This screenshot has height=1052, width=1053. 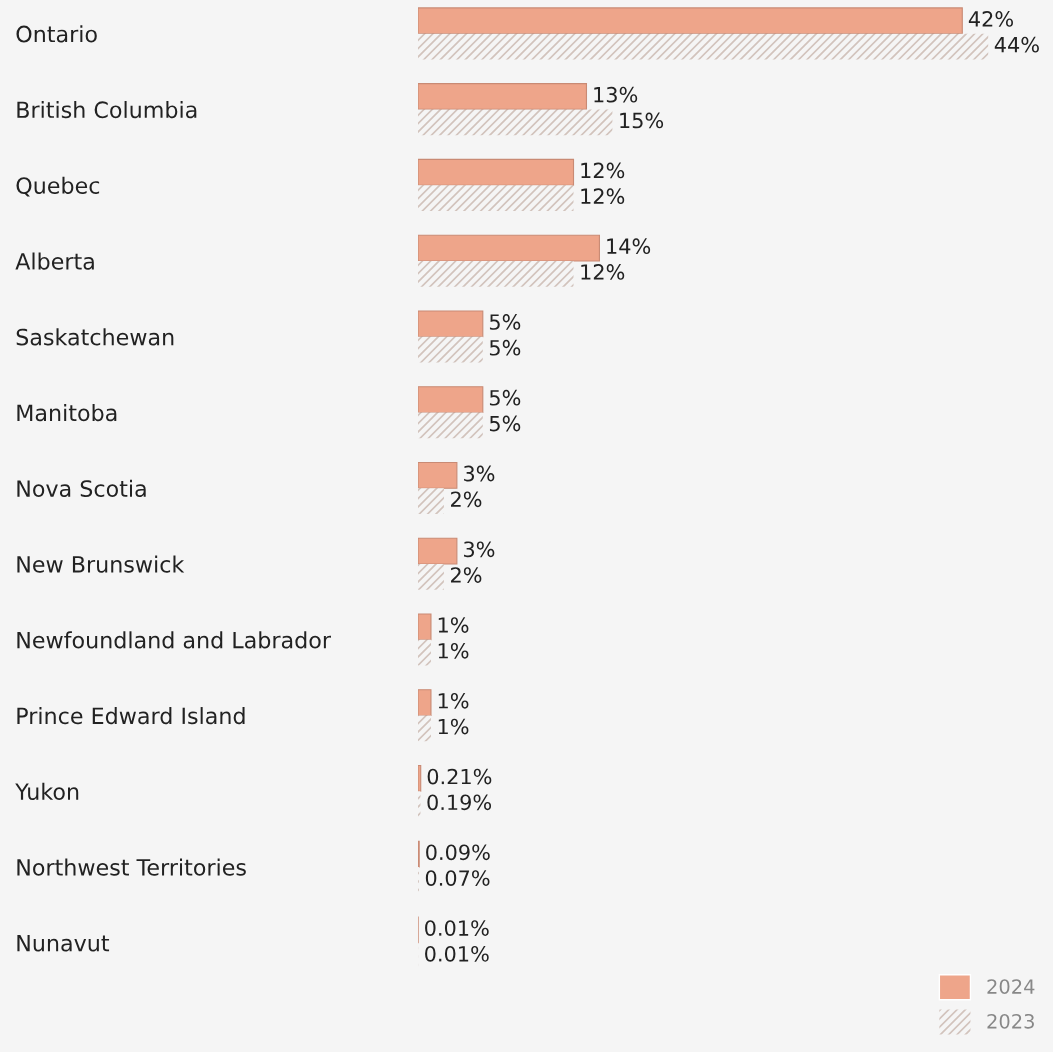 What do you see at coordinates (54, 261) in the screenshot?
I see `y-tick-label: Alberta` at bounding box center [54, 261].